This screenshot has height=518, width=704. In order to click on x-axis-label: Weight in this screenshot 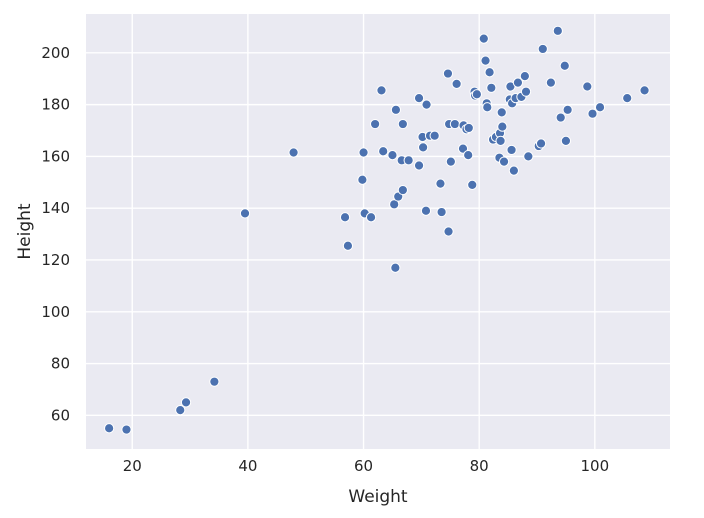, I will do `click(378, 497)`.